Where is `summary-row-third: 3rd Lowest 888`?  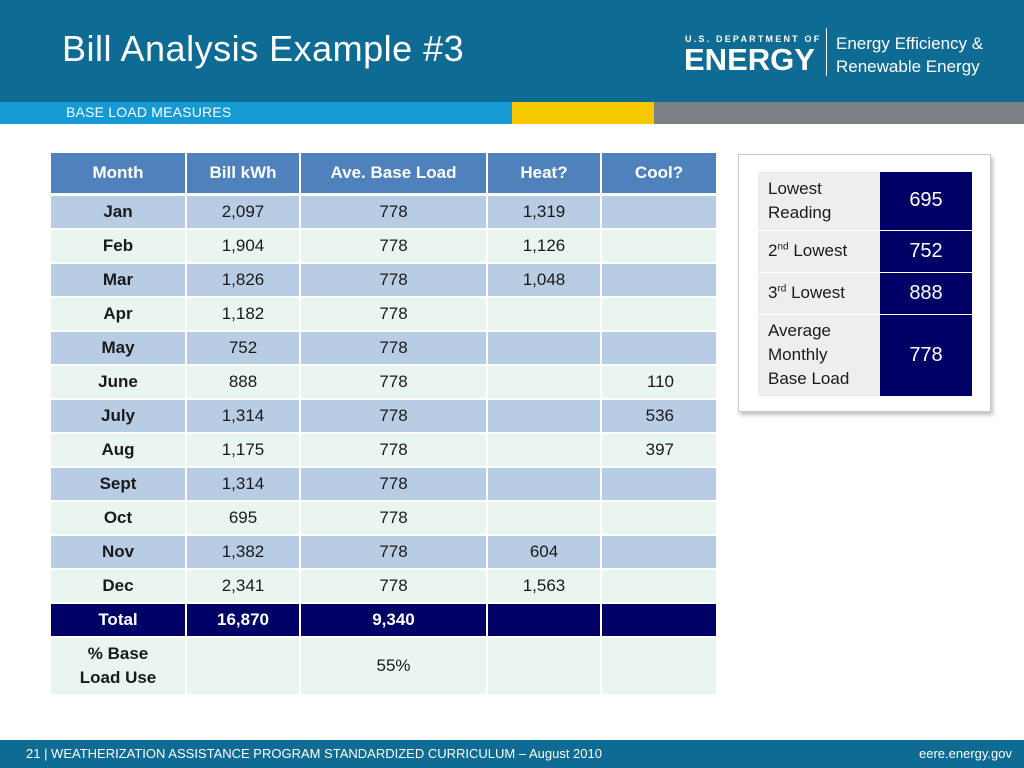 summary-row-third: 3rd Lowest 888 is located at coordinates (865, 293).